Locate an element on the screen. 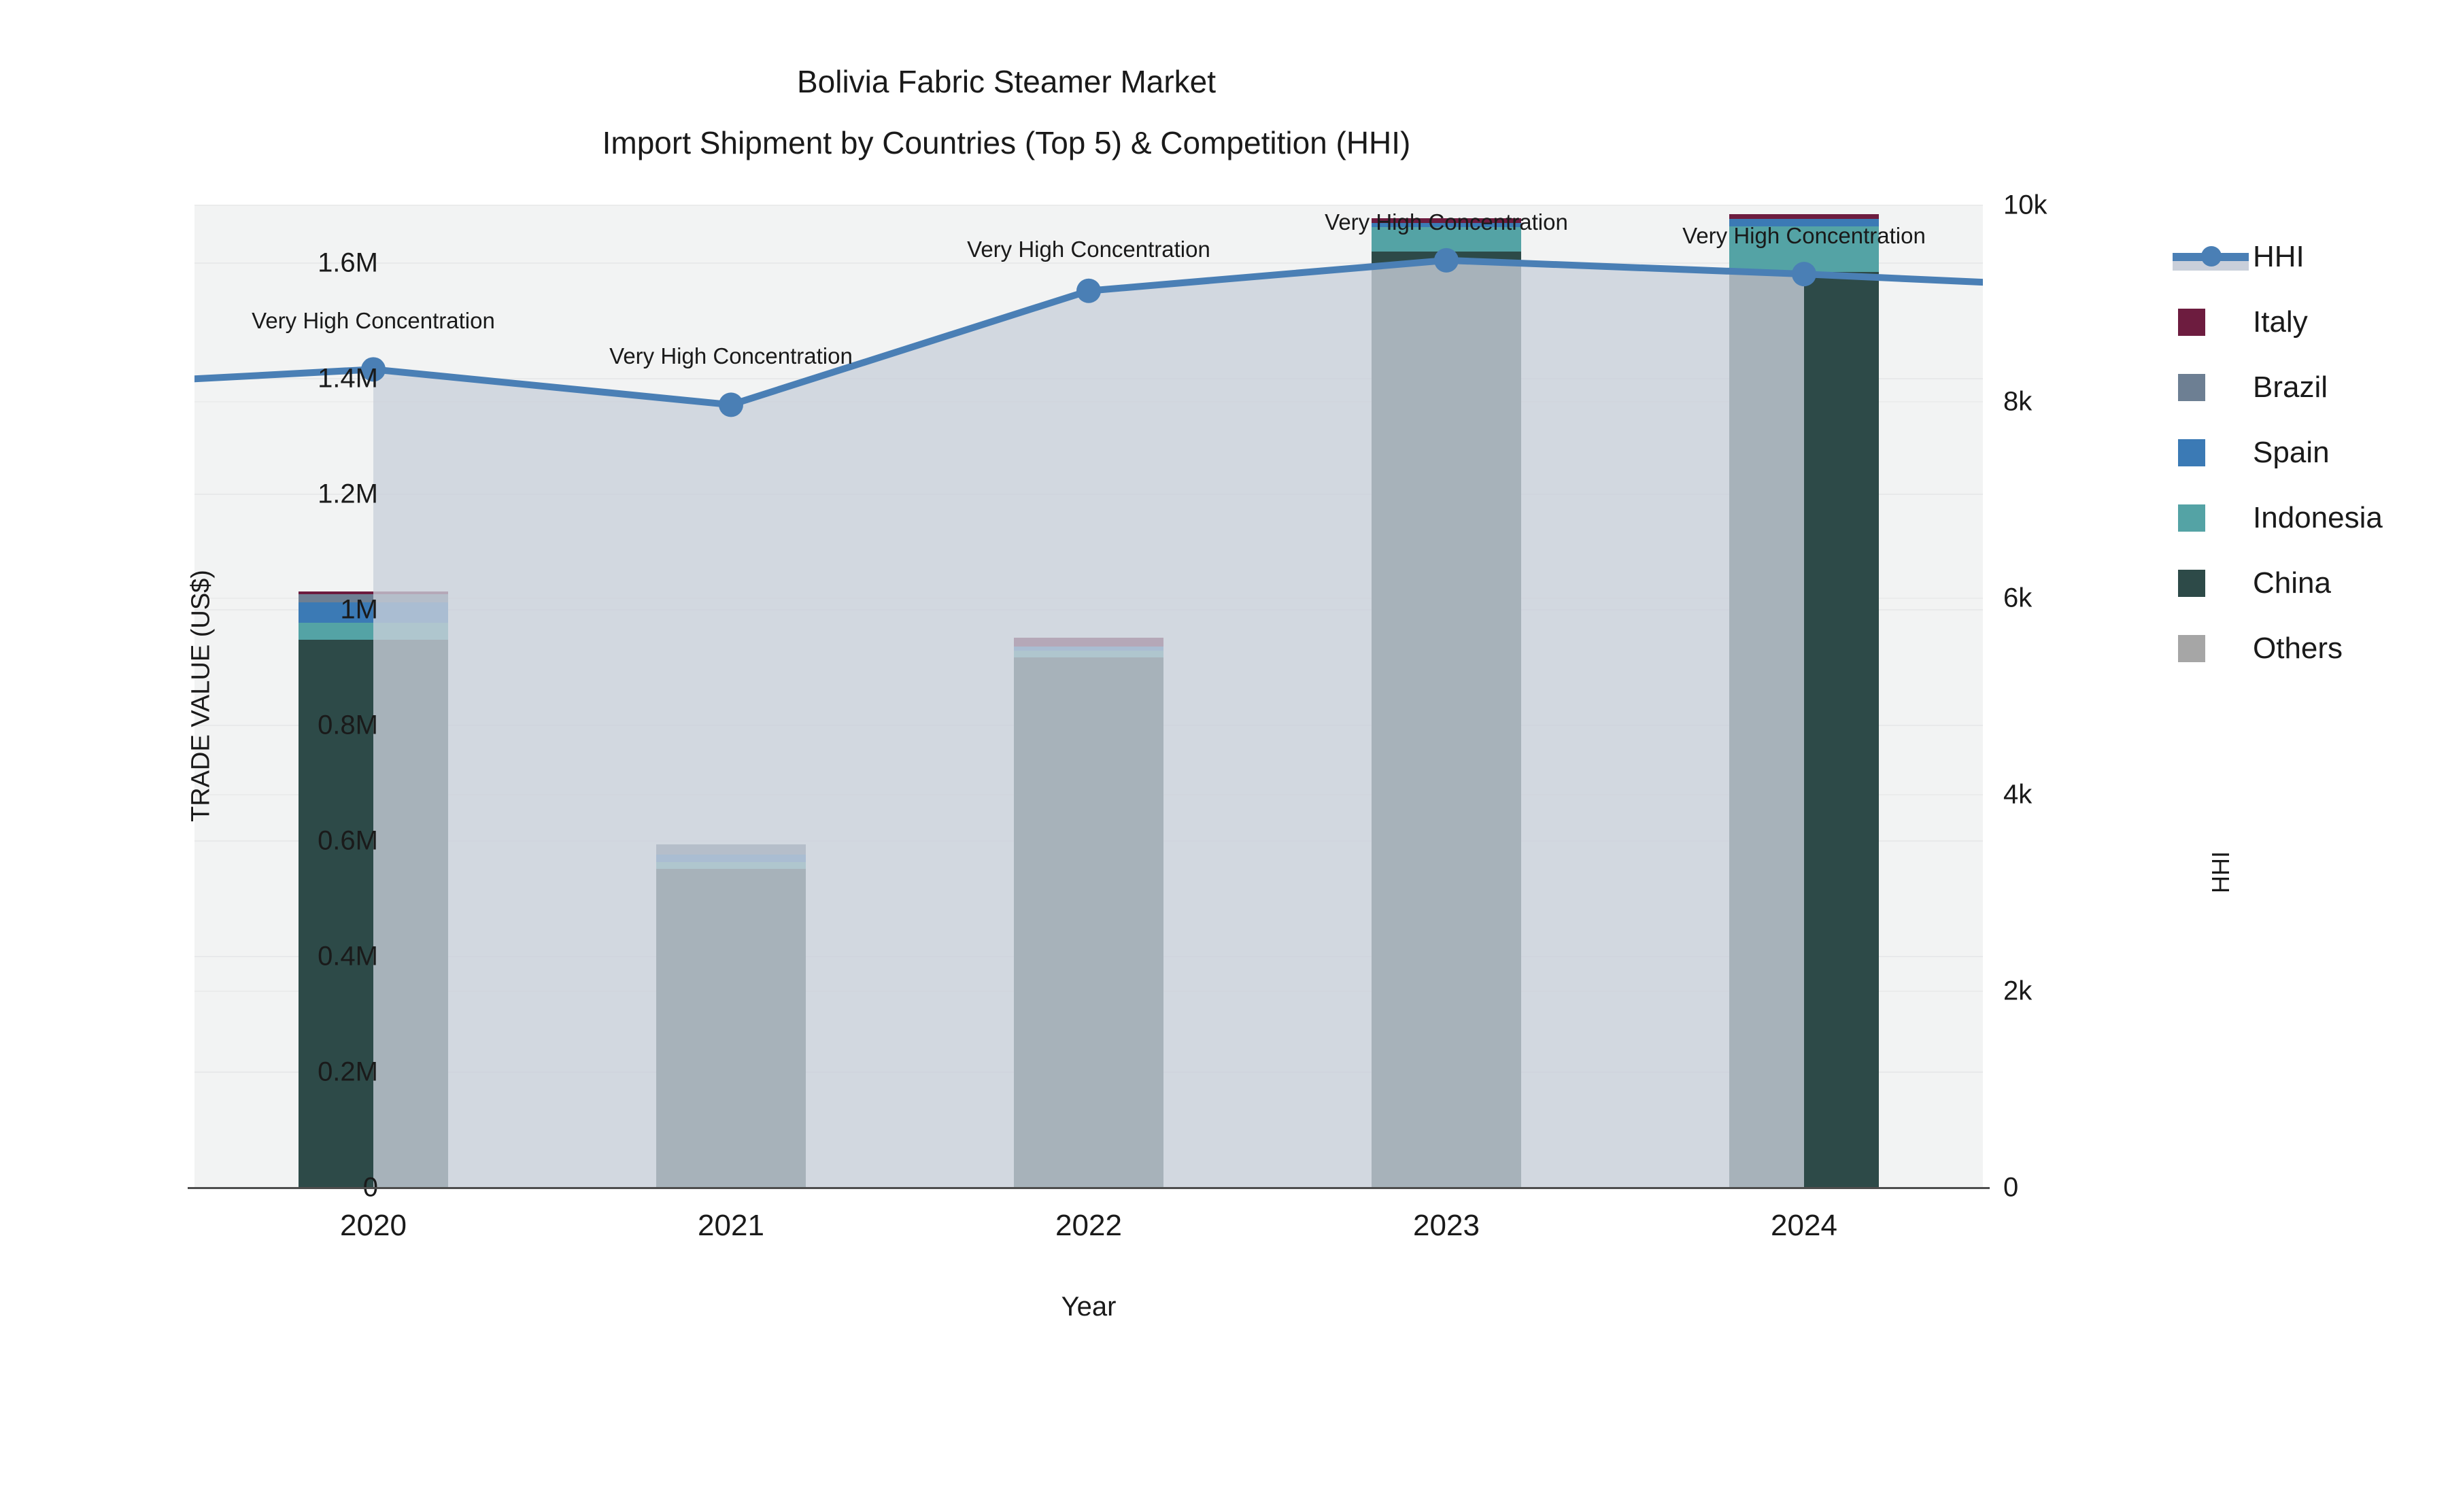 The height and width of the screenshot is (1512, 2448). y-axis-right-tick-label: 6k is located at coordinates (2018, 598).